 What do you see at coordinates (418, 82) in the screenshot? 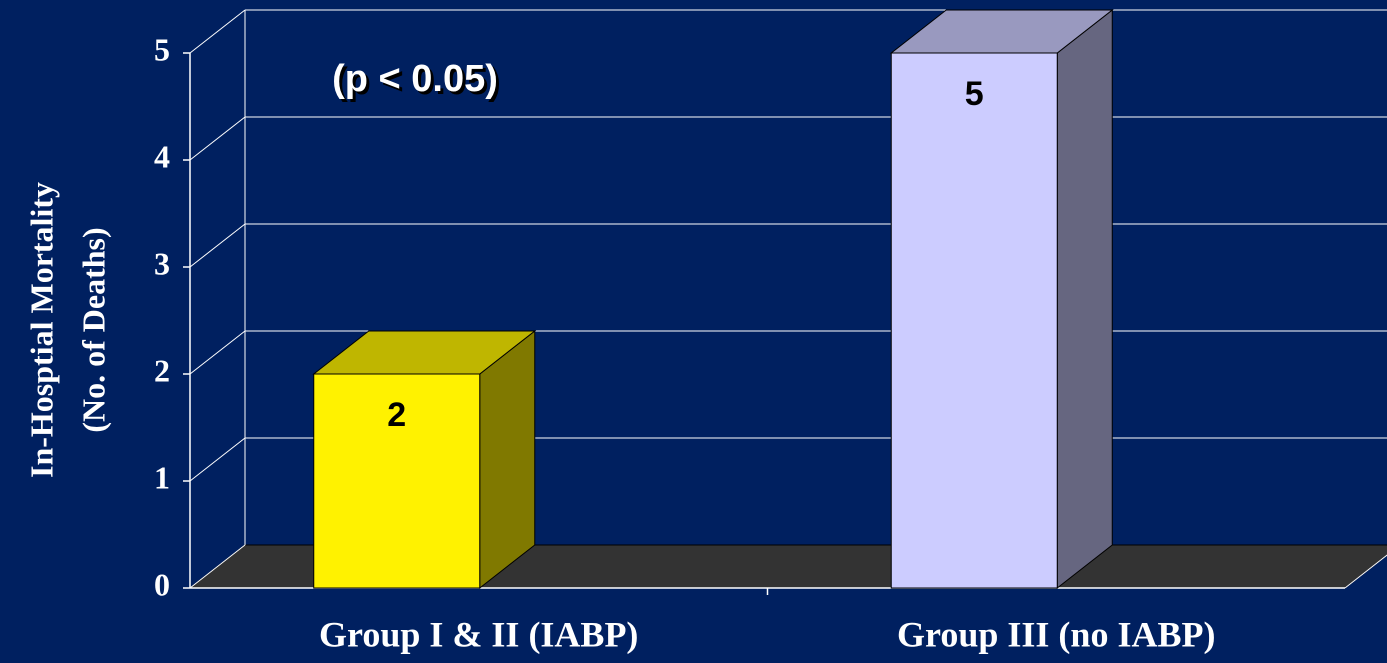
I see `annotation-shadow: (p < 0.05)` at bounding box center [418, 82].